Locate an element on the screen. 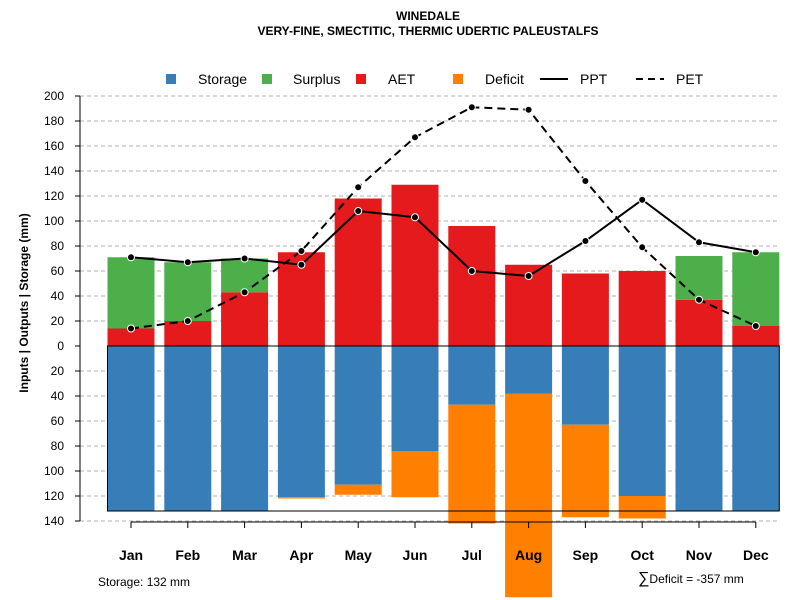 The width and height of the screenshot is (800, 600). x-tick-label: Jan is located at coordinates (131, 555).